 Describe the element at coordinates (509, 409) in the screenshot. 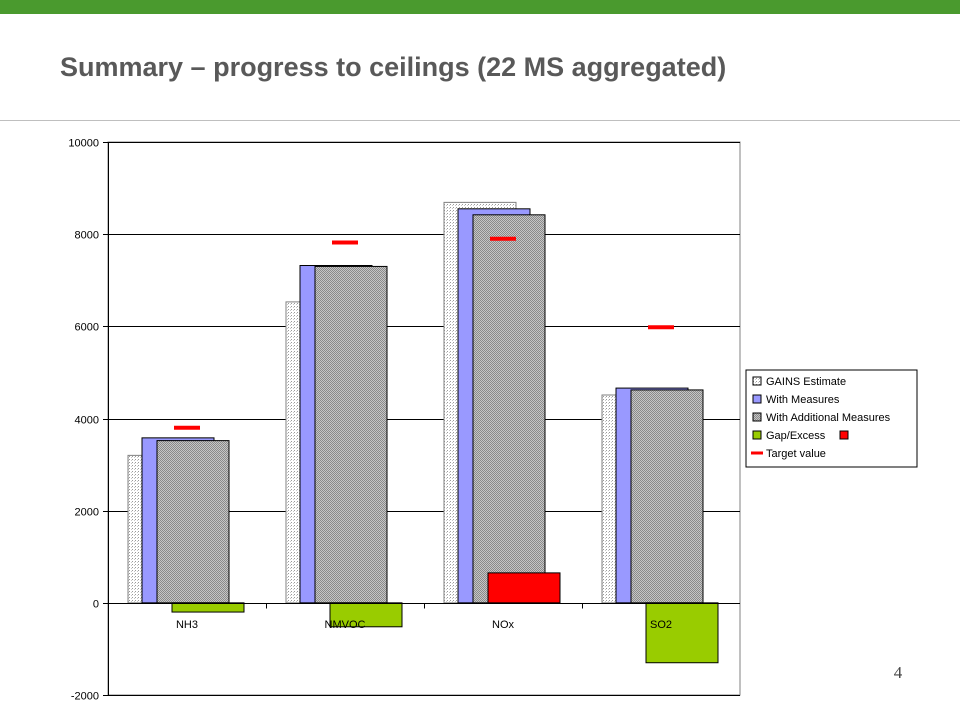

I see `bar-with-additional-measures-nox` at that location.